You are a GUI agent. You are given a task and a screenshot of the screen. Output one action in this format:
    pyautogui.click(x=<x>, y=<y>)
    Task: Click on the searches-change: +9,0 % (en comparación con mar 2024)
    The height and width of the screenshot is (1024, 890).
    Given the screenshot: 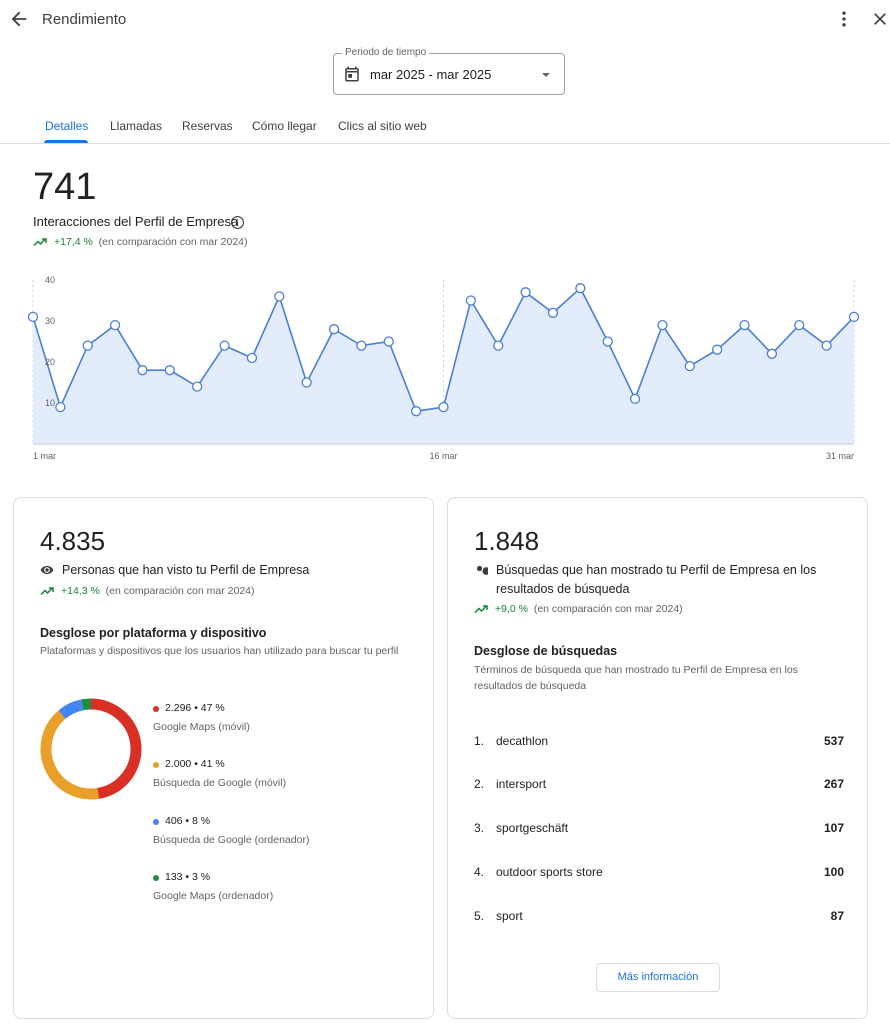 What is the action you would take?
    pyautogui.click(x=589, y=609)
    